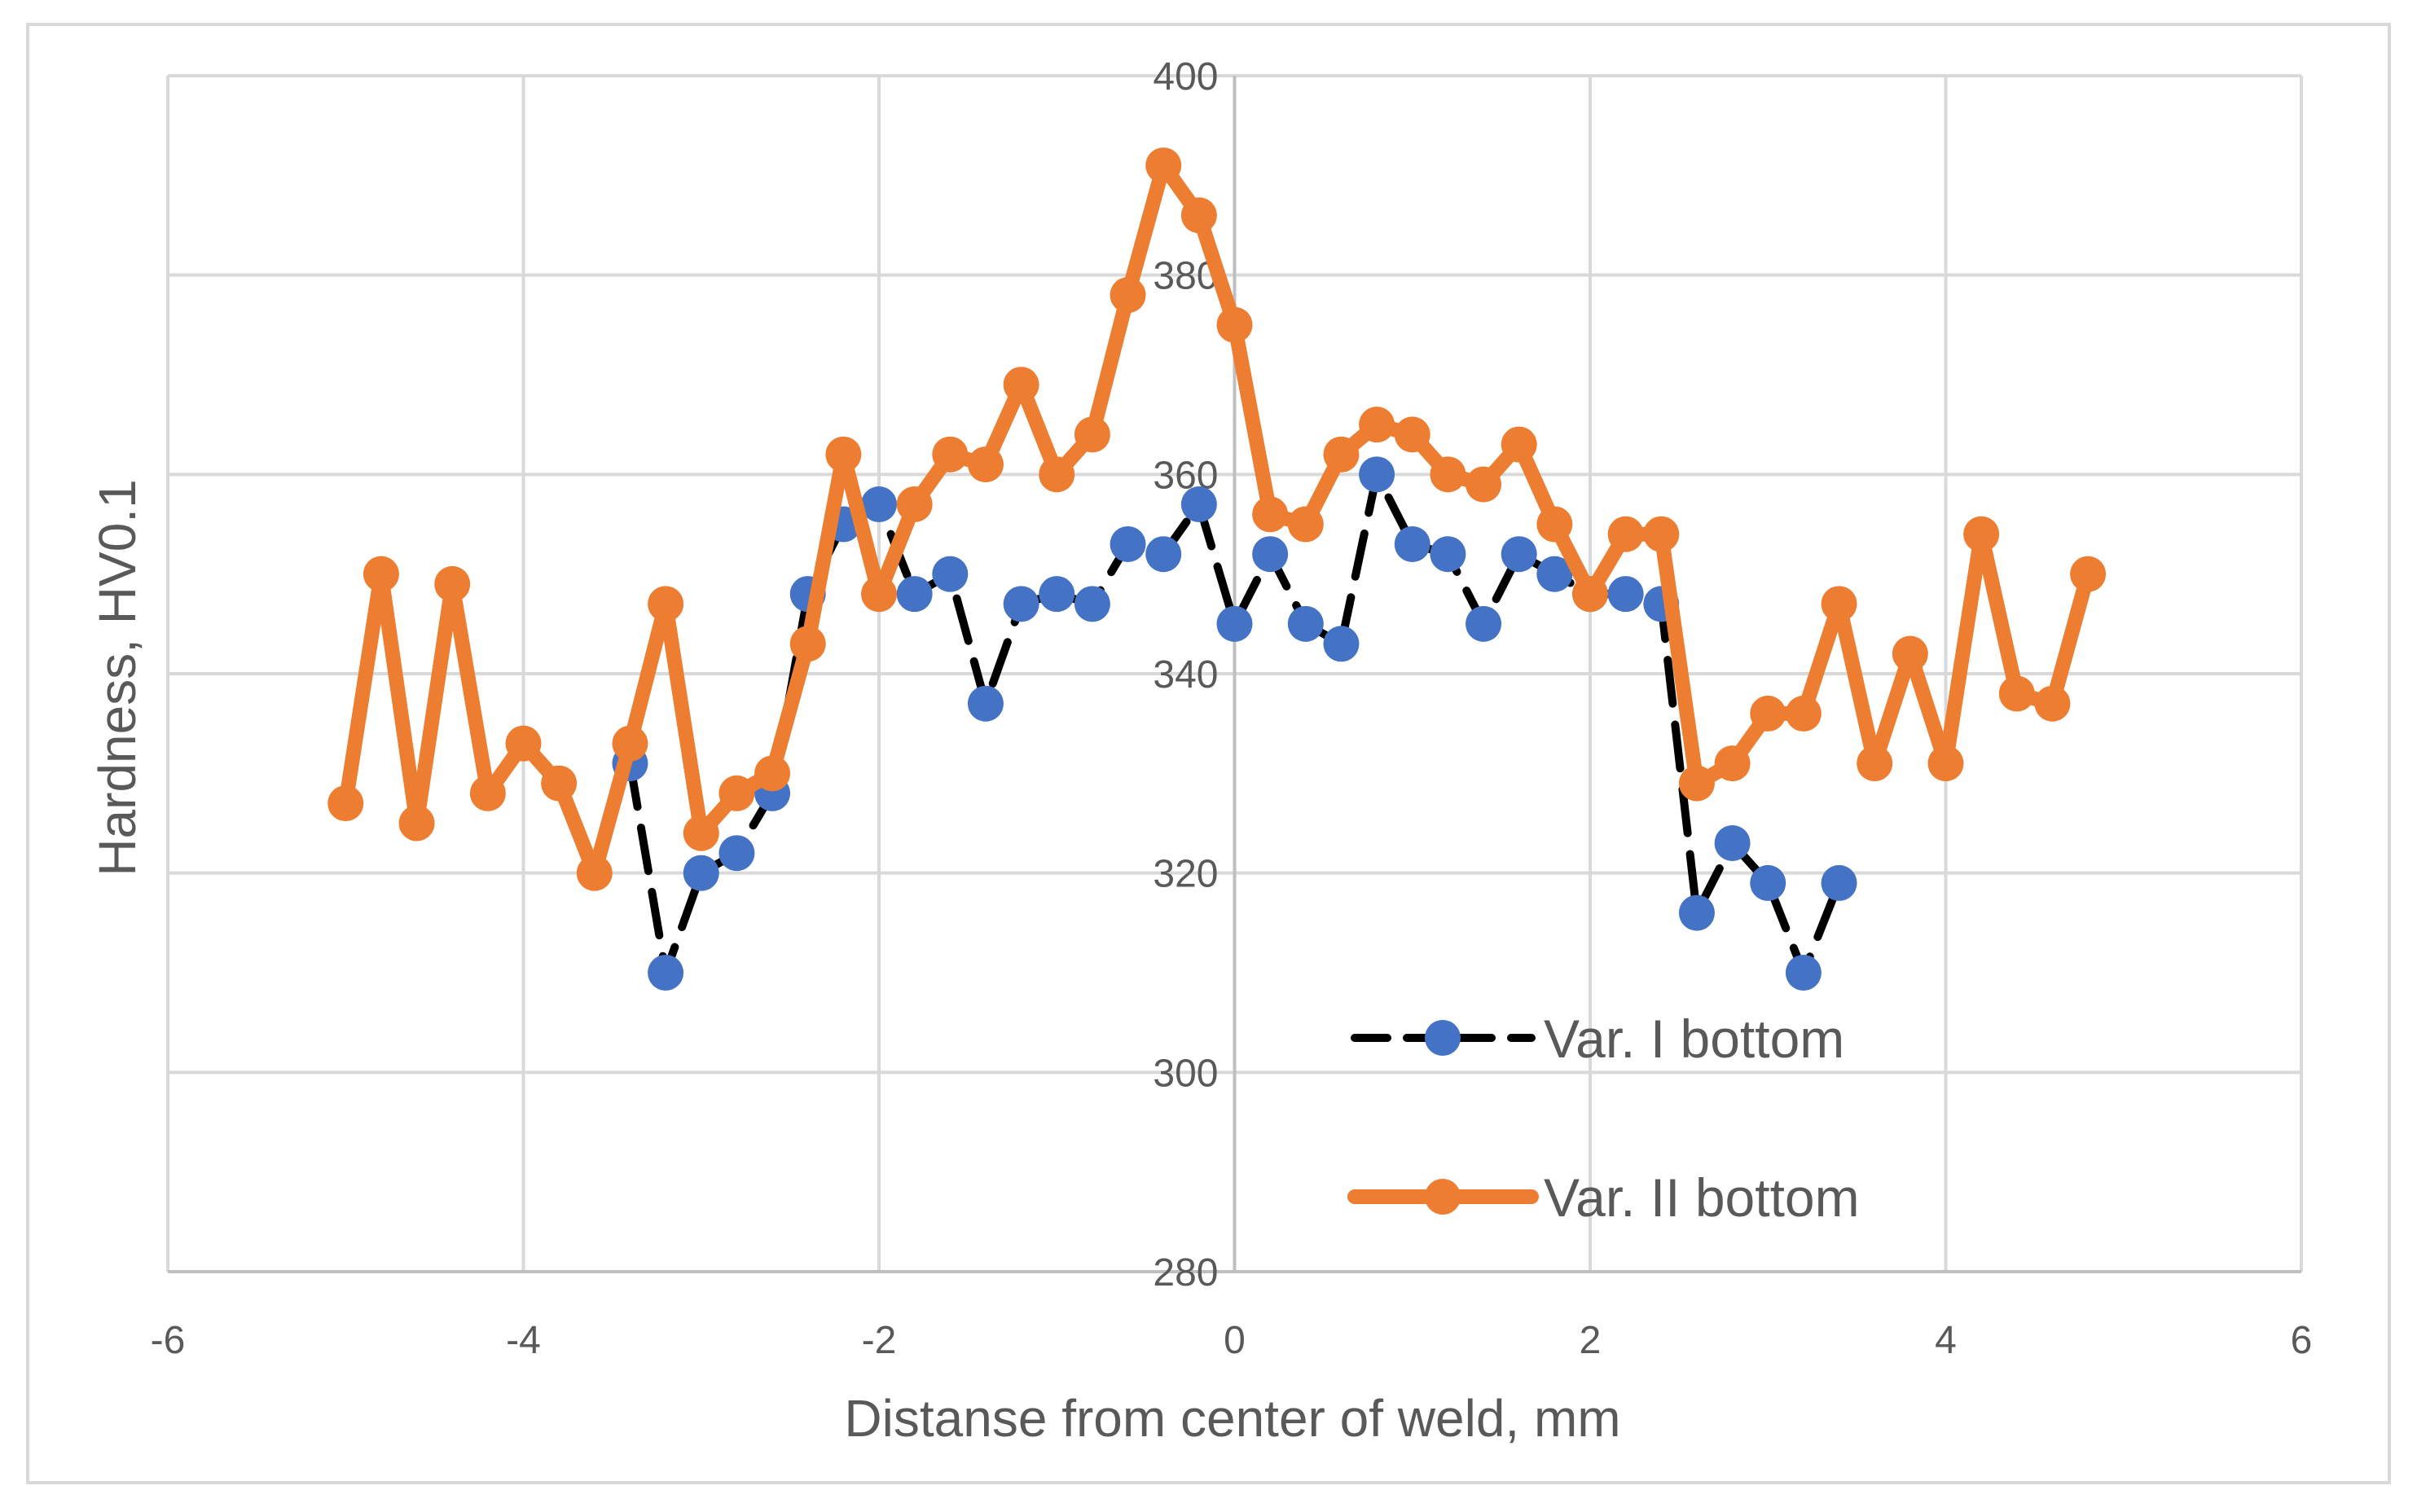 Image resolution: width=2417 pixels, height=1512 pixels. What do you see at coordinates (1232, 1418) in the screenshot?
I see `x-axis-title: Distanse from center of weld, mm` at bounding box center [1232, 1418].